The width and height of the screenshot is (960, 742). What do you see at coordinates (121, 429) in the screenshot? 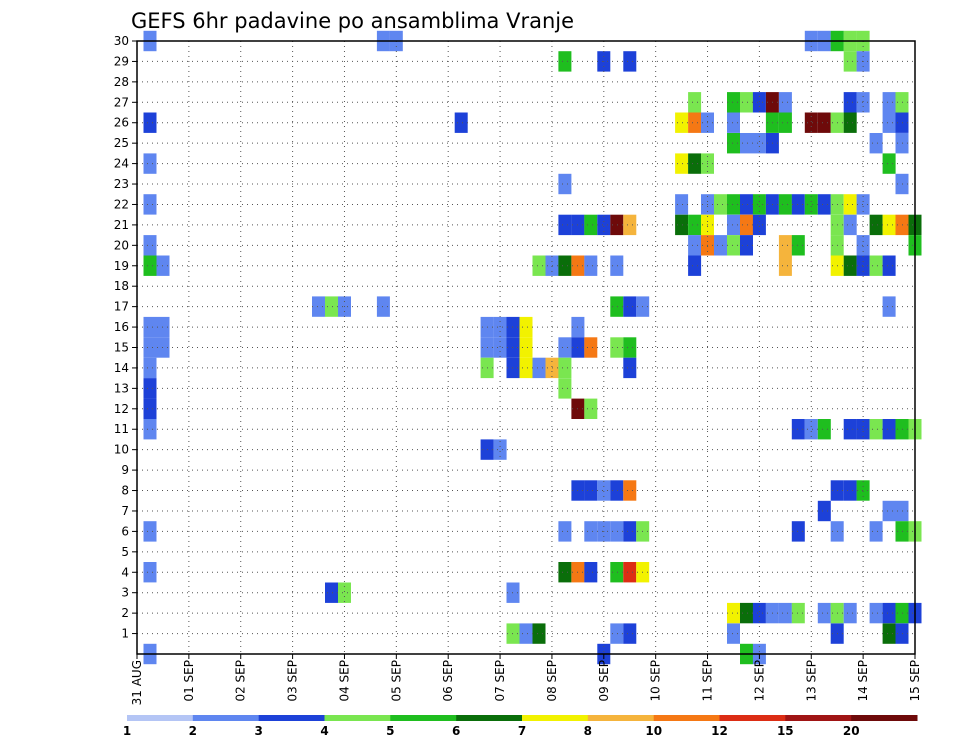
I see `y-tick-label: 11` at bounding box center [121, 429].